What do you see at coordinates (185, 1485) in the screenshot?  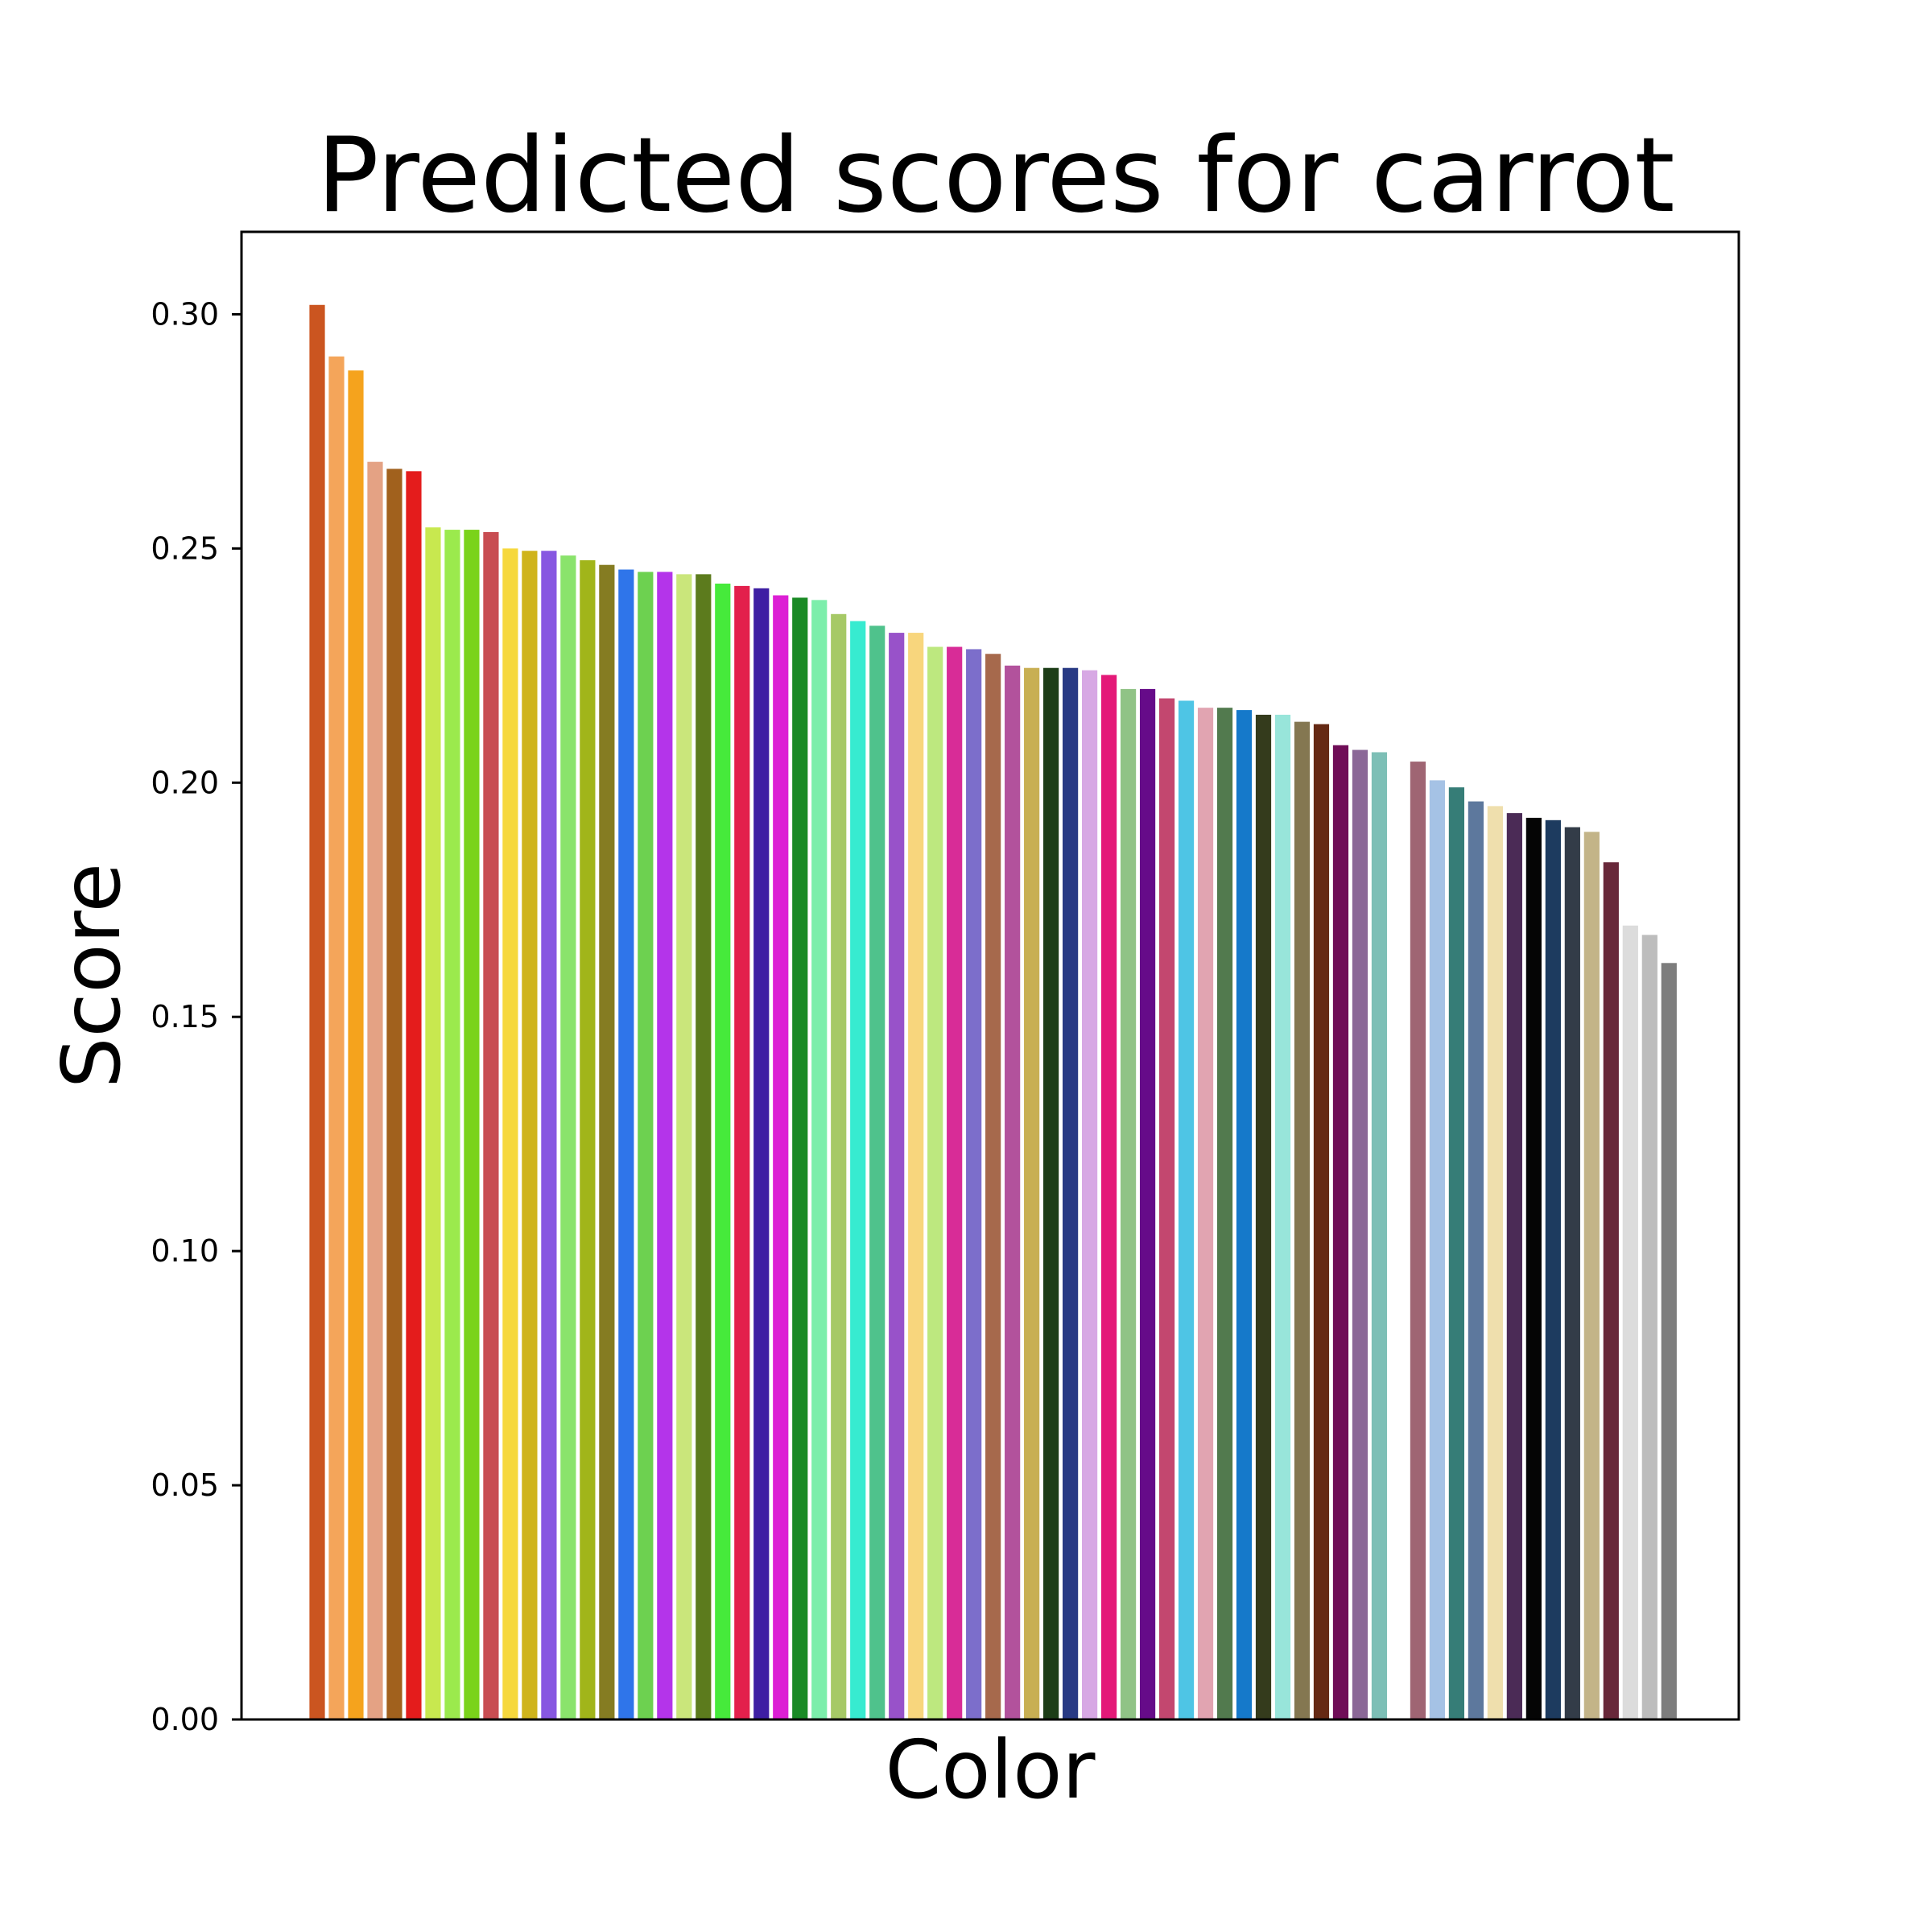 I see `y-tick-label-1: 0.05` at bounding box center [185, 1485].